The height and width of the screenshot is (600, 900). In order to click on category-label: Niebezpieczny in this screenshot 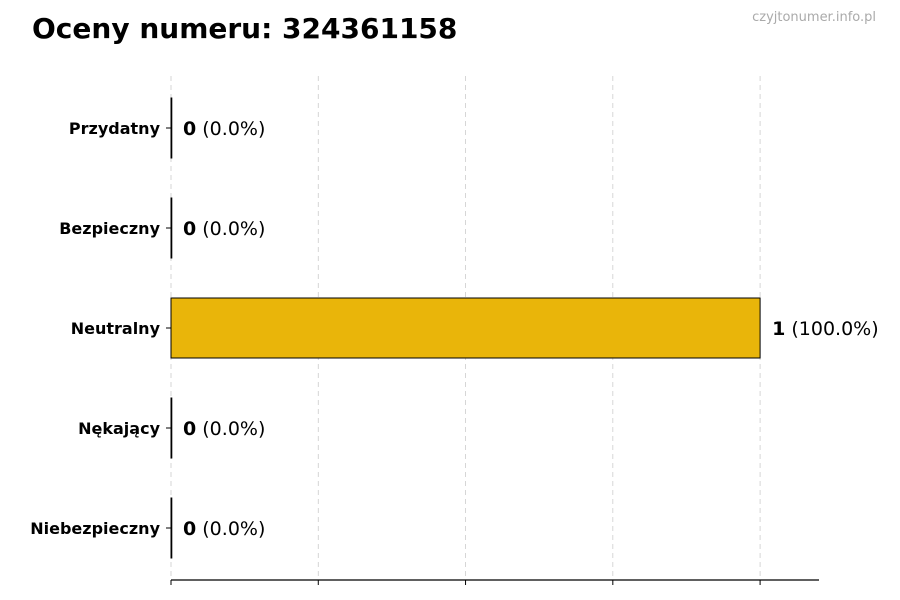, I will do `click(95, 528)`.